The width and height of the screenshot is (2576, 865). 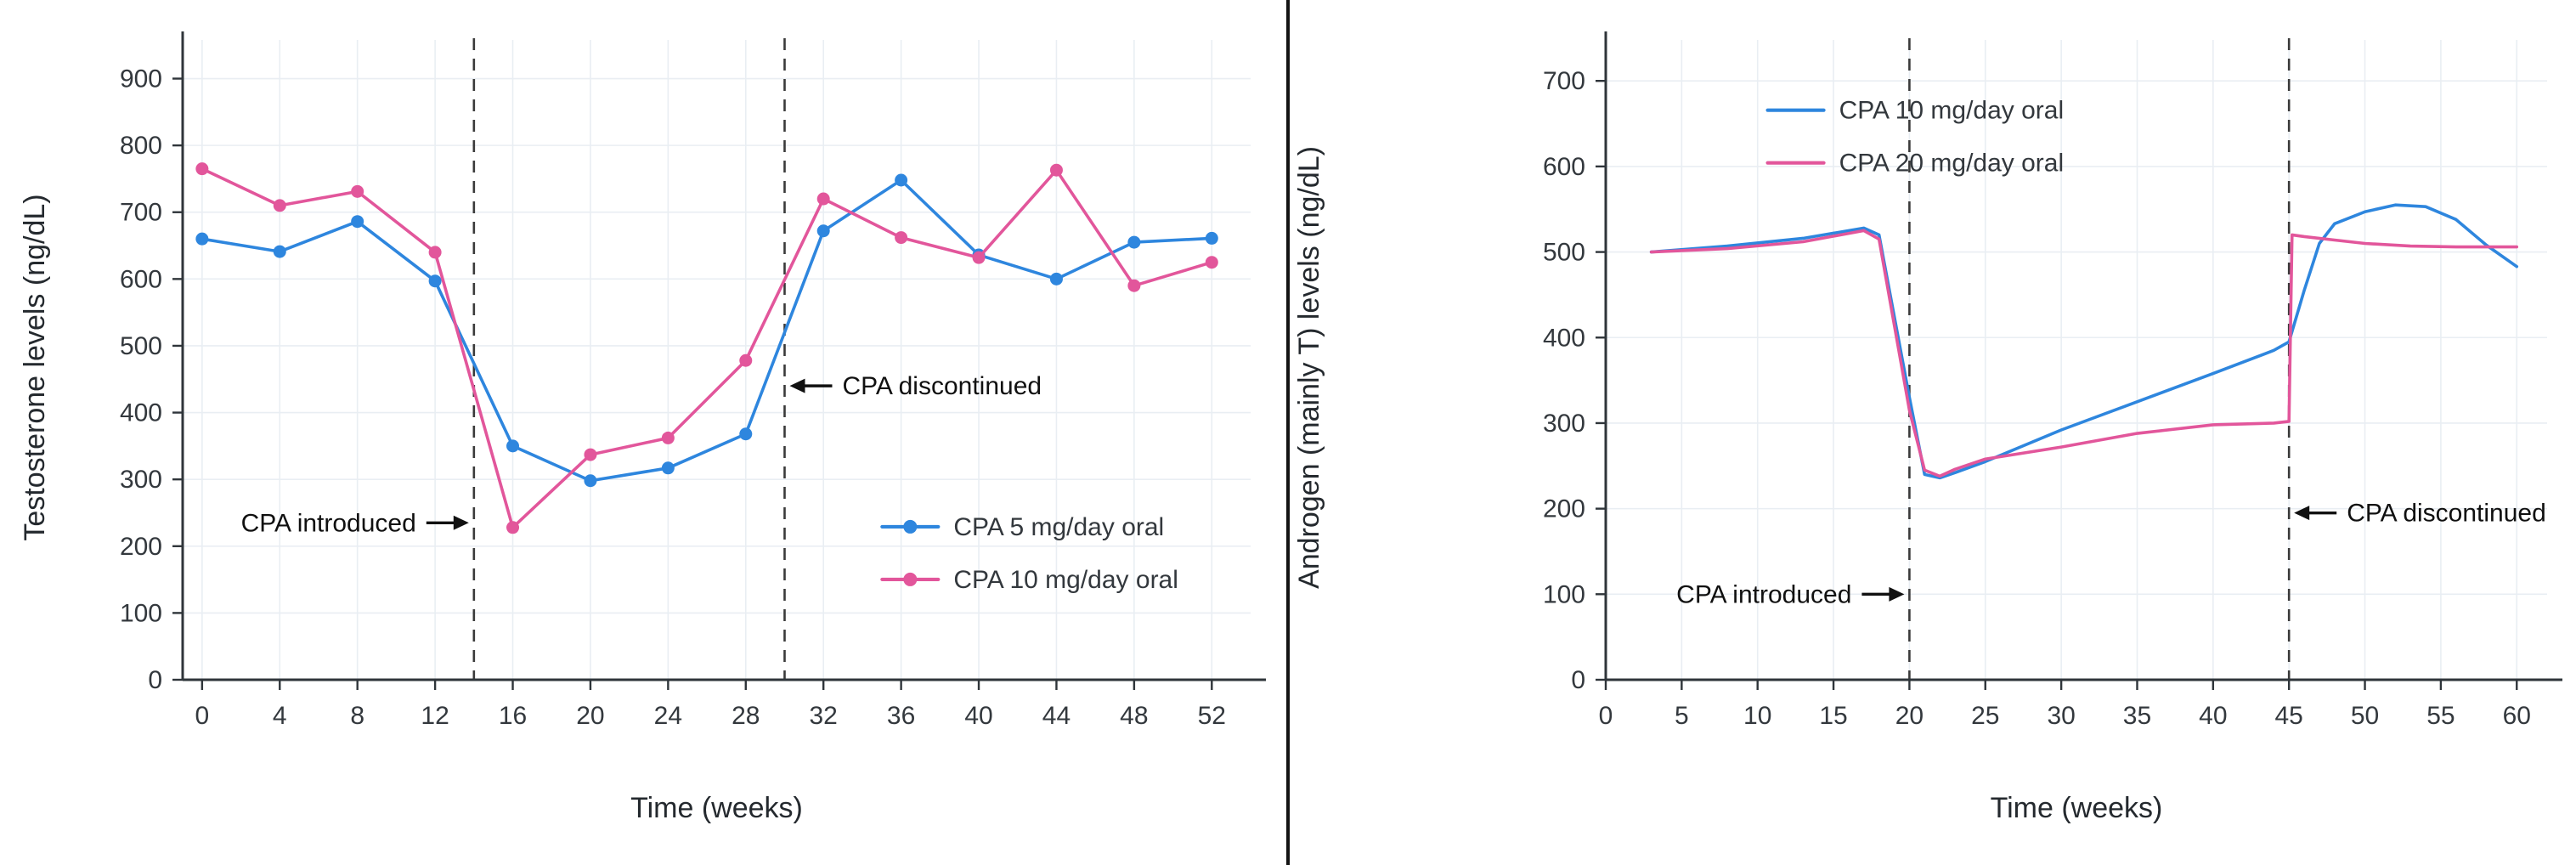 I want to click on y-tick-label: 800, so click(x=141, y=146).